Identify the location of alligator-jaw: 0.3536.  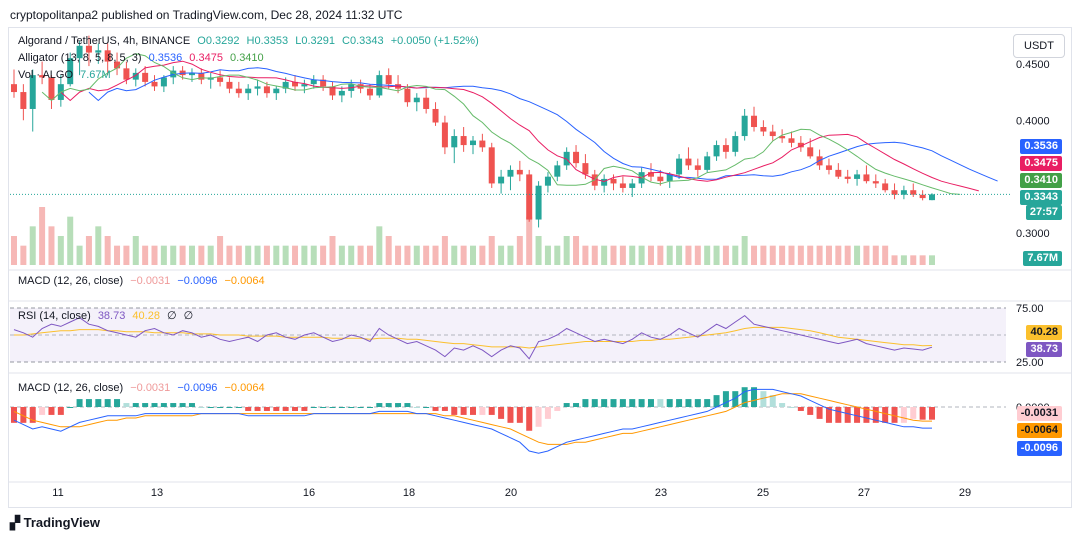
(165, 58).